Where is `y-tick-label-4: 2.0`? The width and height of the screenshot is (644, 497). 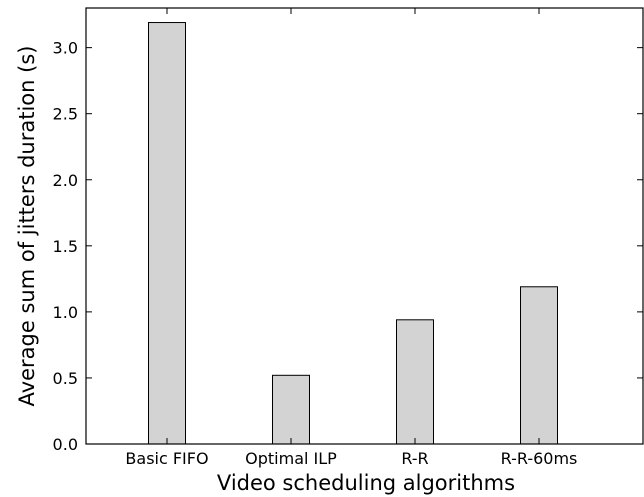 y-tick-label-4: 2.0 is located at coordinates (65, 180).